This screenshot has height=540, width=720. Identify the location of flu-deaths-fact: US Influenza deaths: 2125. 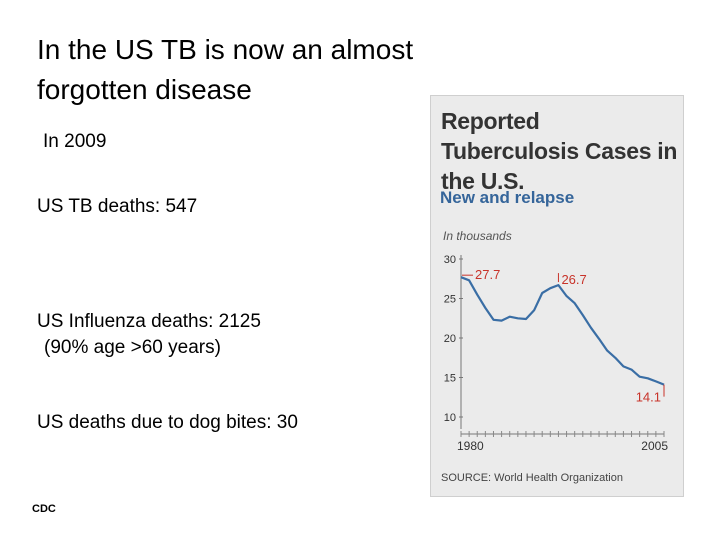
(149, 321).